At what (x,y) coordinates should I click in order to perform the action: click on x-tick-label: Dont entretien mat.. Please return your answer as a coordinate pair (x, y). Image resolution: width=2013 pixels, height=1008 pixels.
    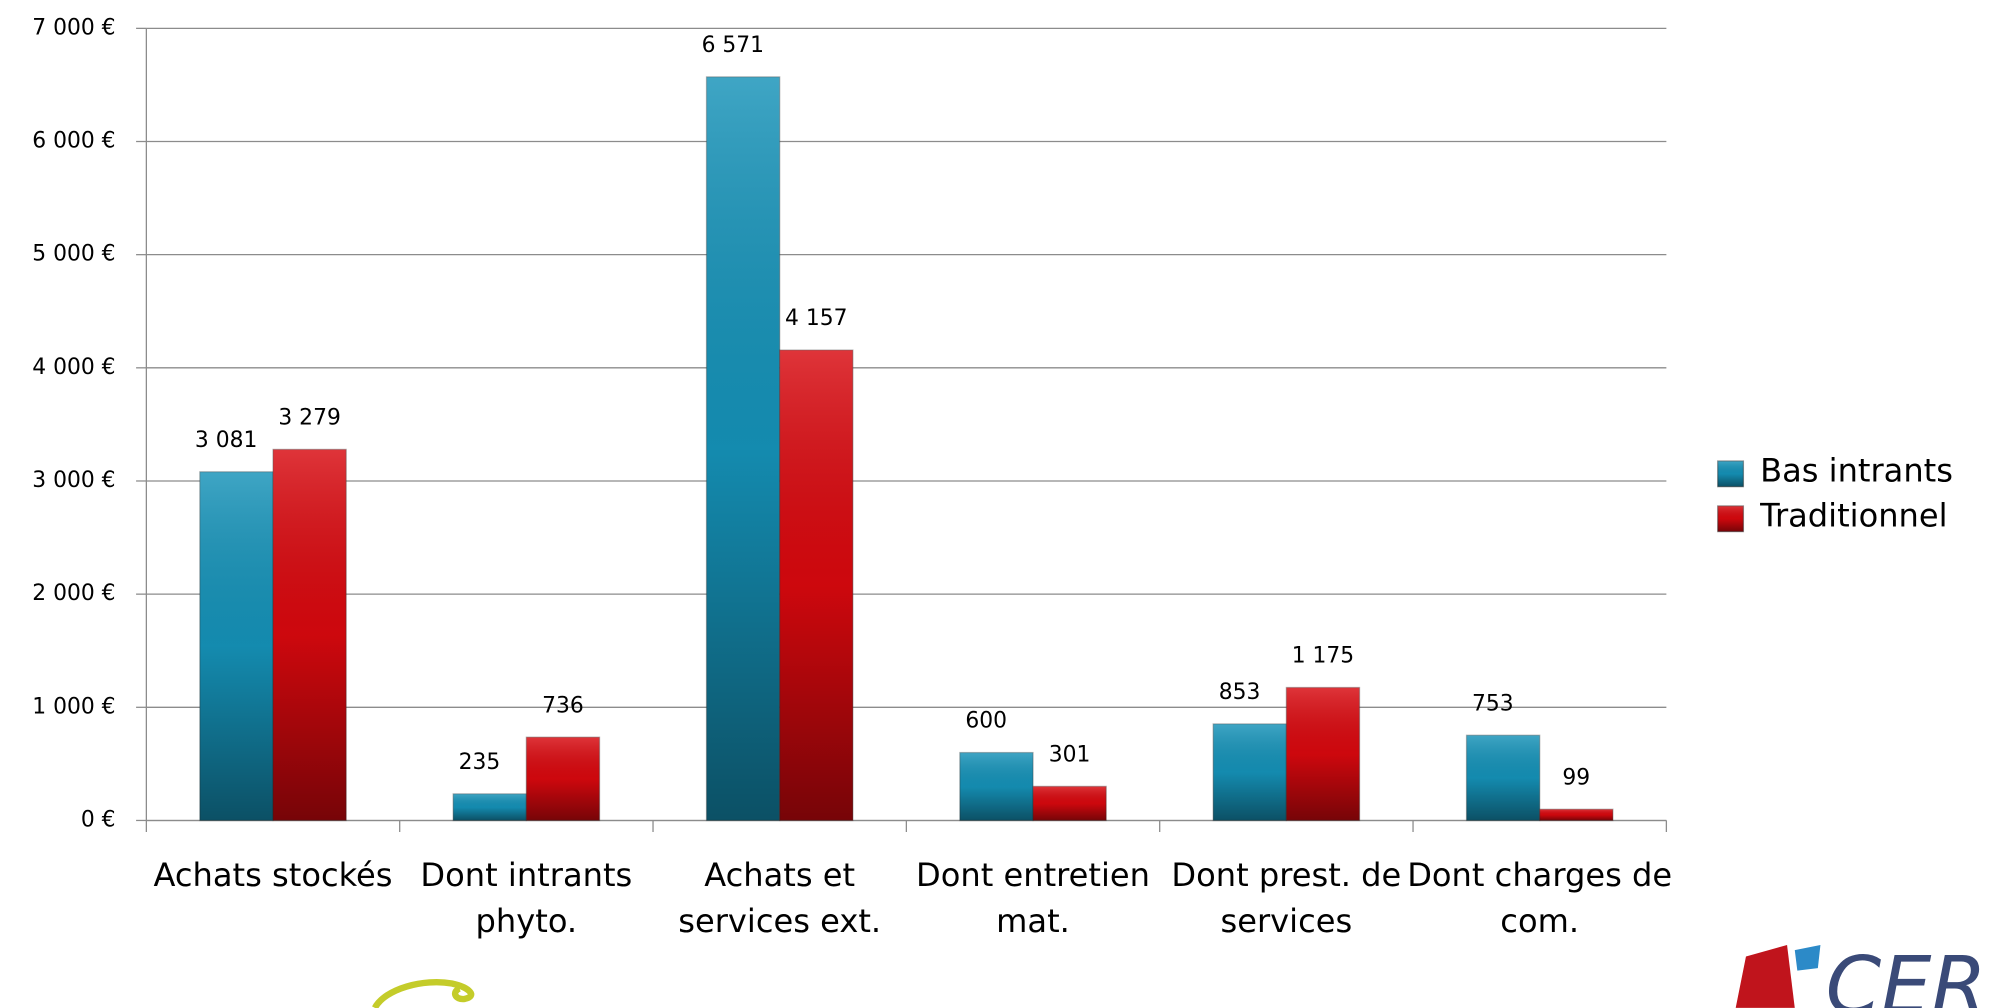
    Looking at the image, I should click on (1033, 898).